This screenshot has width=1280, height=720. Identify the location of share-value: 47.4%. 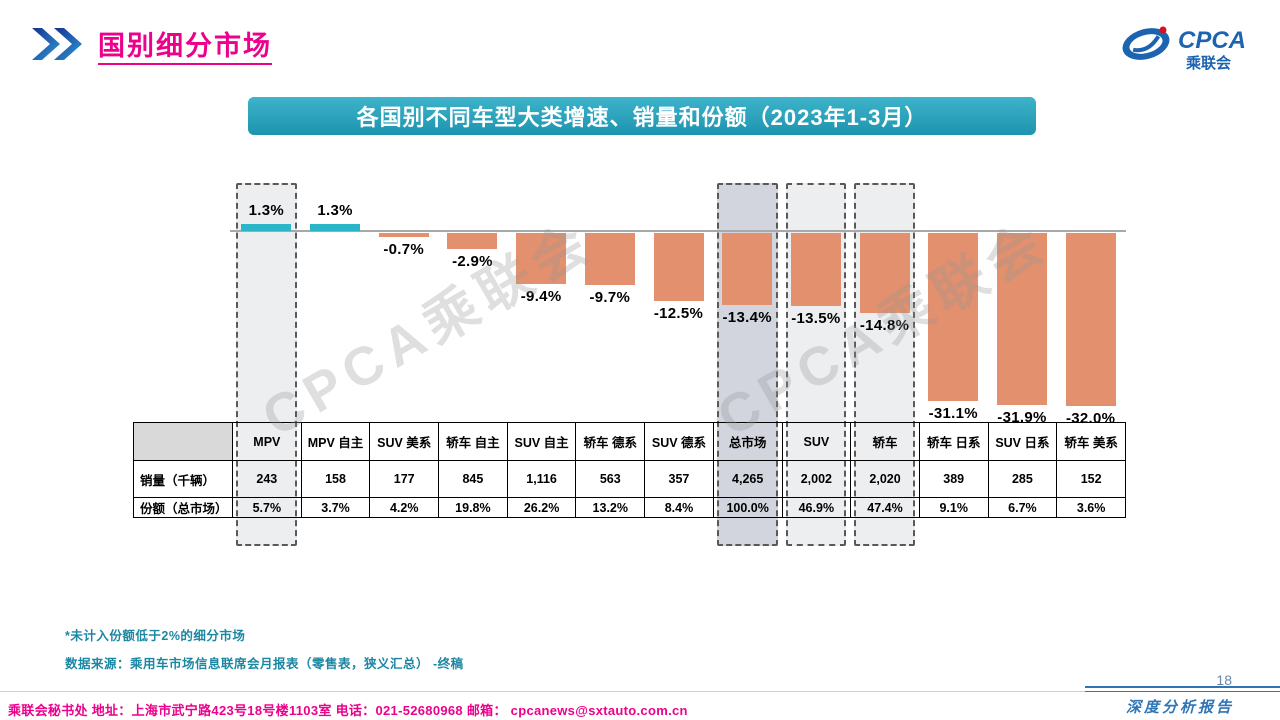
(885, 507).